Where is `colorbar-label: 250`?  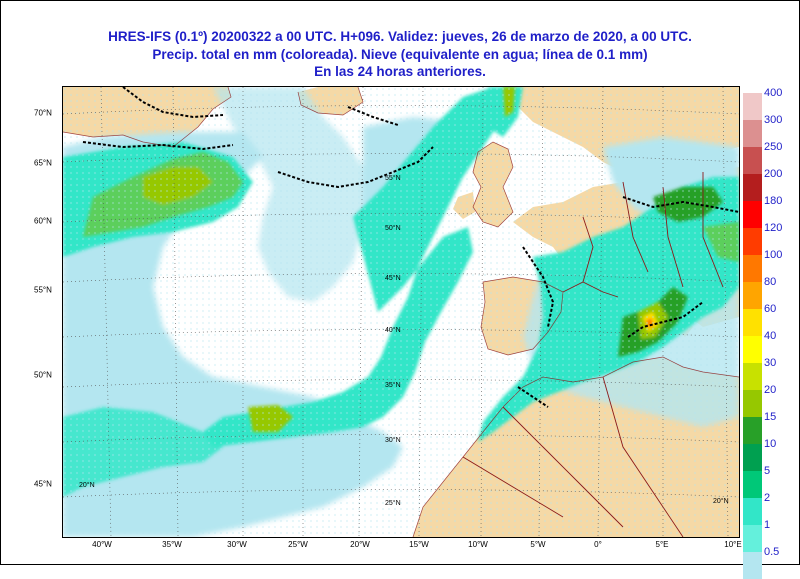 colorbar-label: 250 is located at coordinates (773, 147).